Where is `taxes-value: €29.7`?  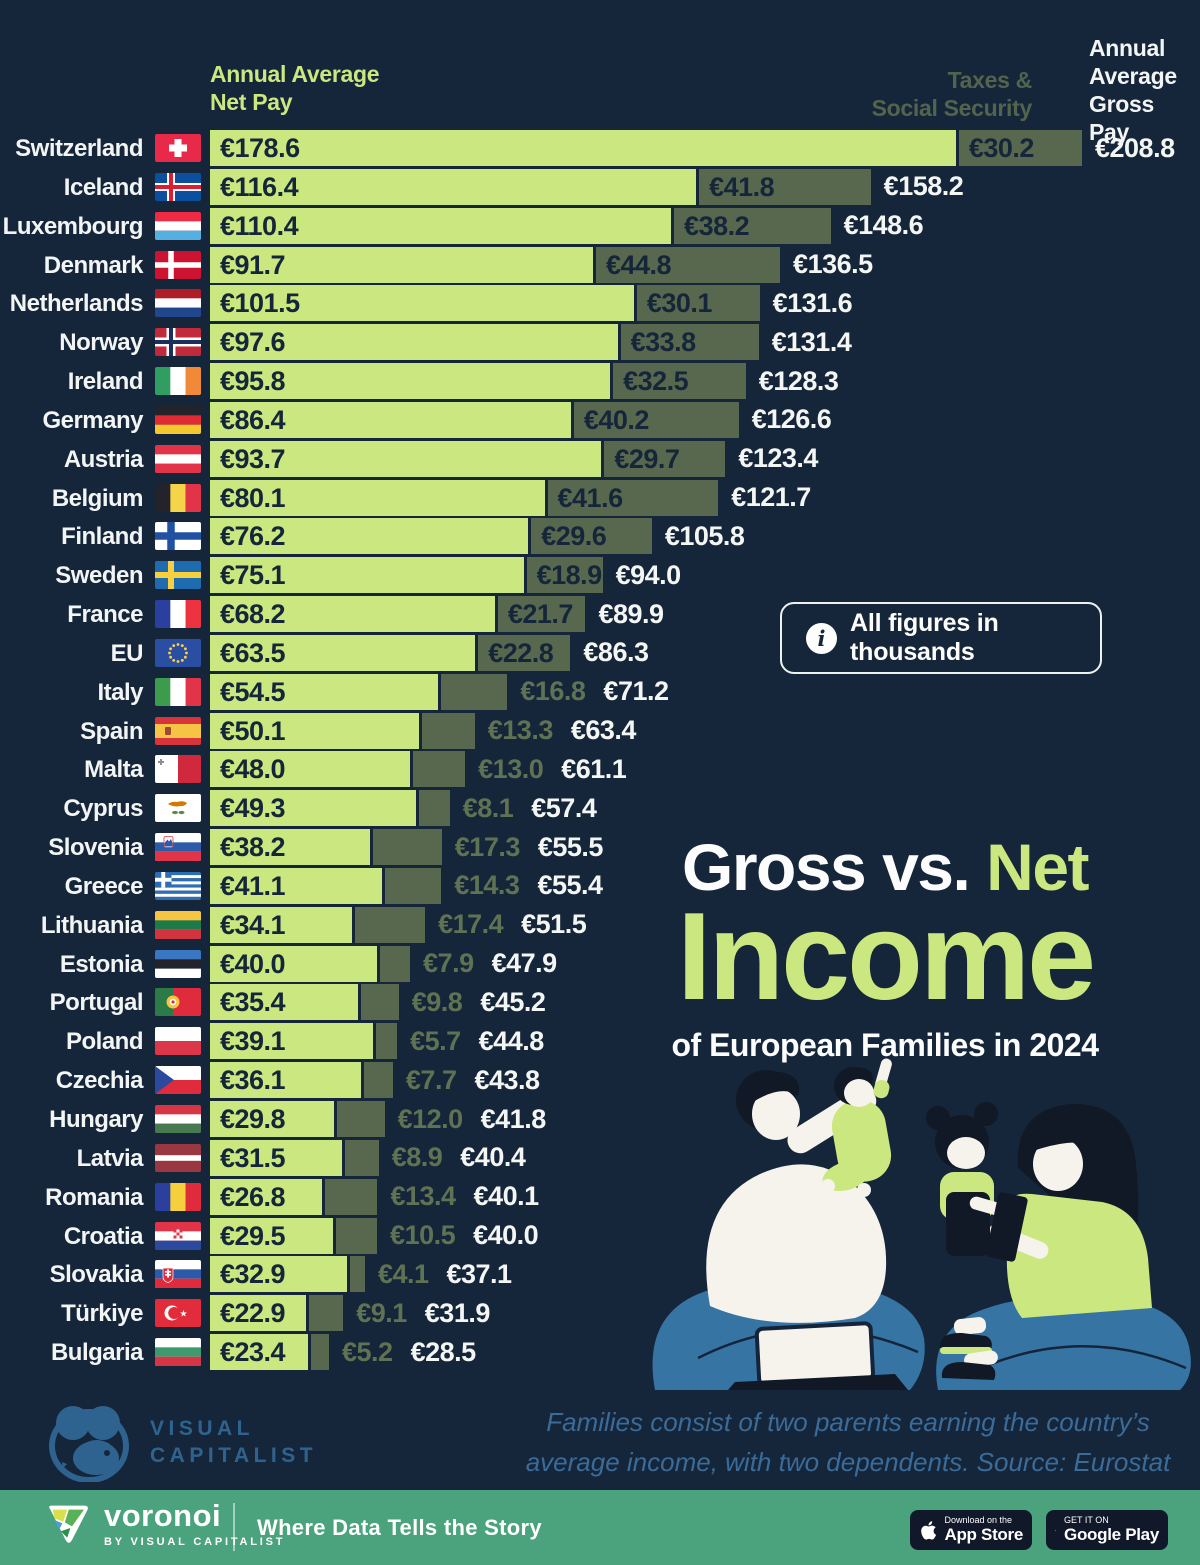 taxes-value: €29.7 is located at coordinates (647, 458).